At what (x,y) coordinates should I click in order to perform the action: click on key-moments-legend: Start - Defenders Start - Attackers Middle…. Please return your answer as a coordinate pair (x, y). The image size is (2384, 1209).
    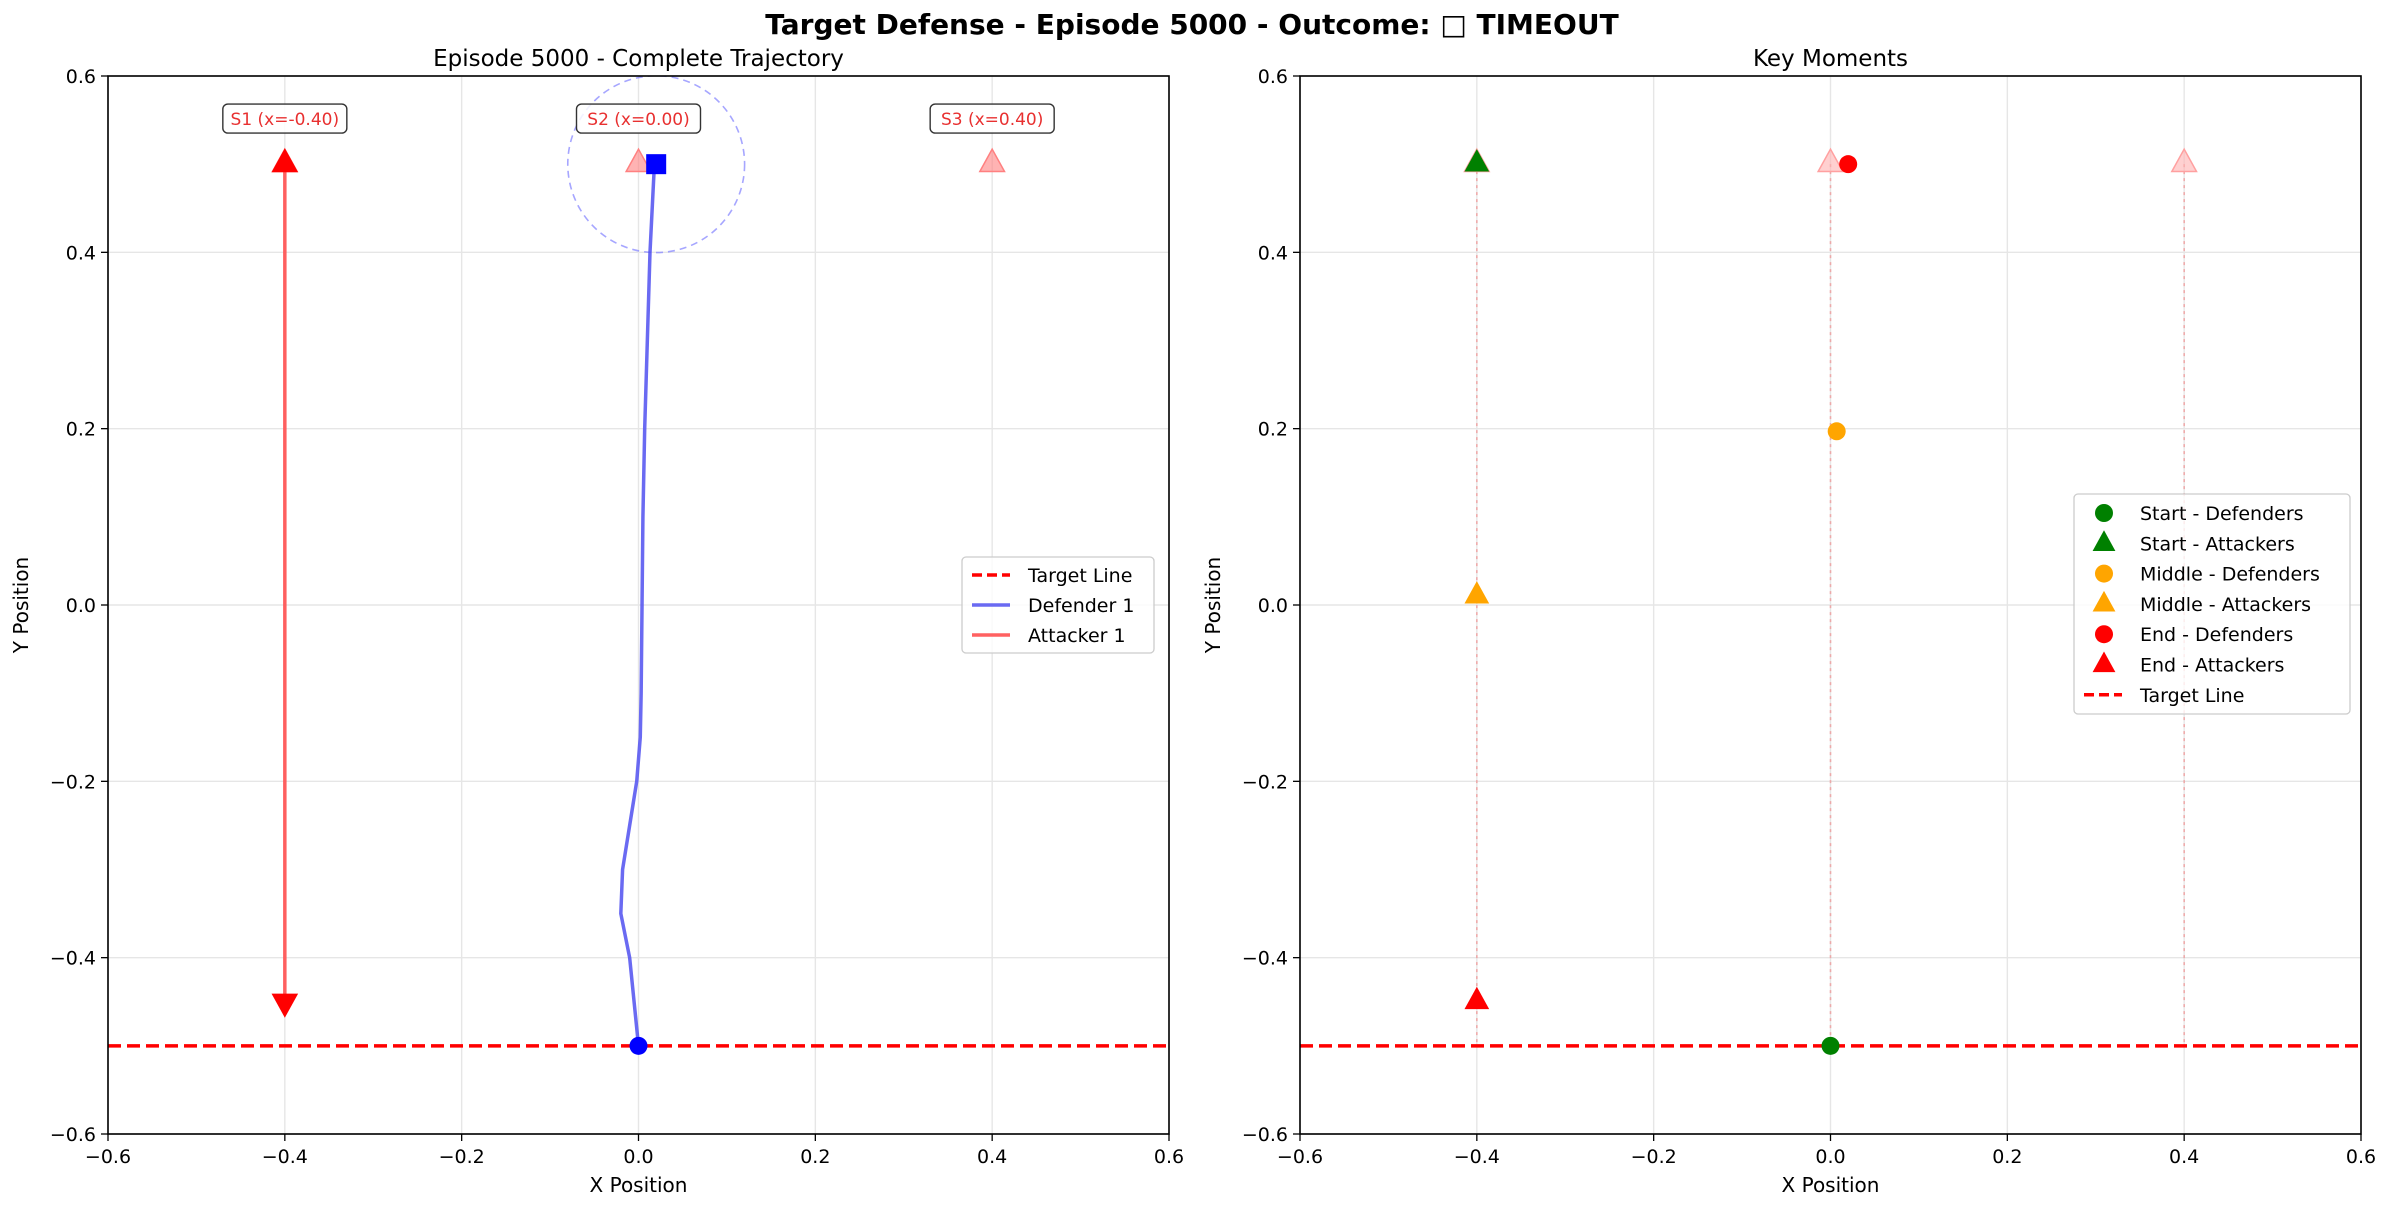
    Looking at the image, I should click on (2212, 604).